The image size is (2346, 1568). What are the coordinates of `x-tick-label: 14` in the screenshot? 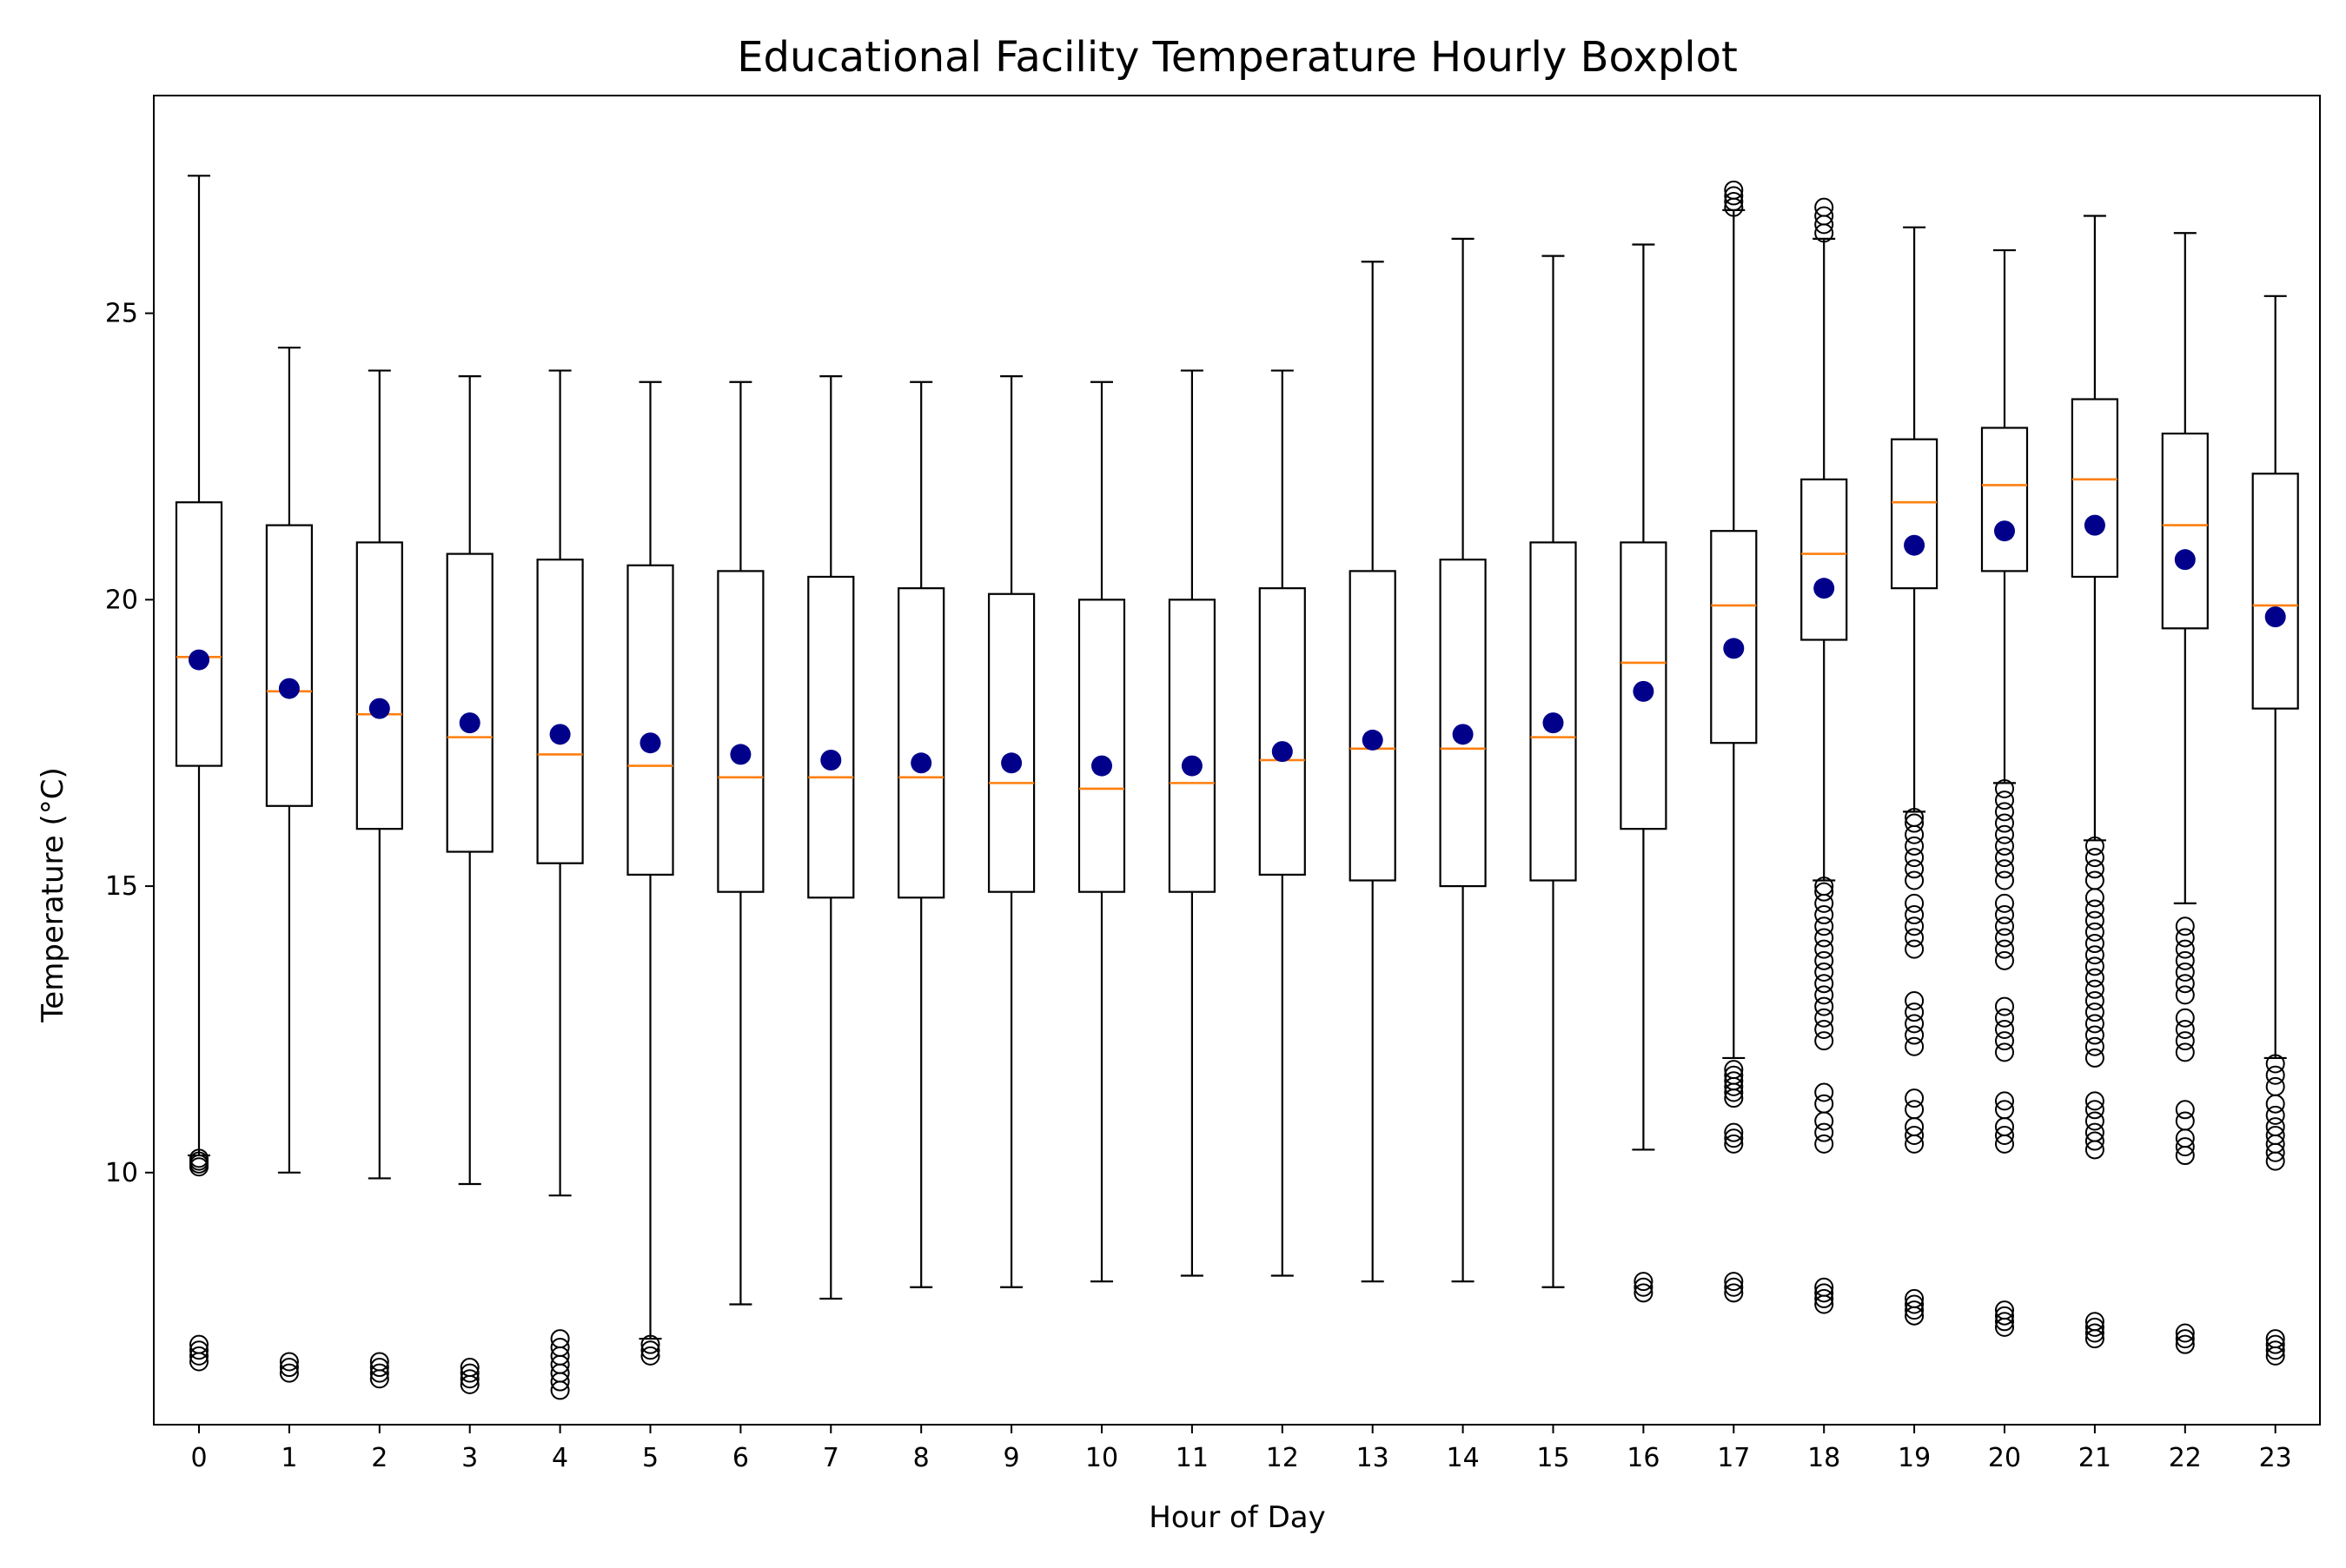 It's located at (1464, 1458).